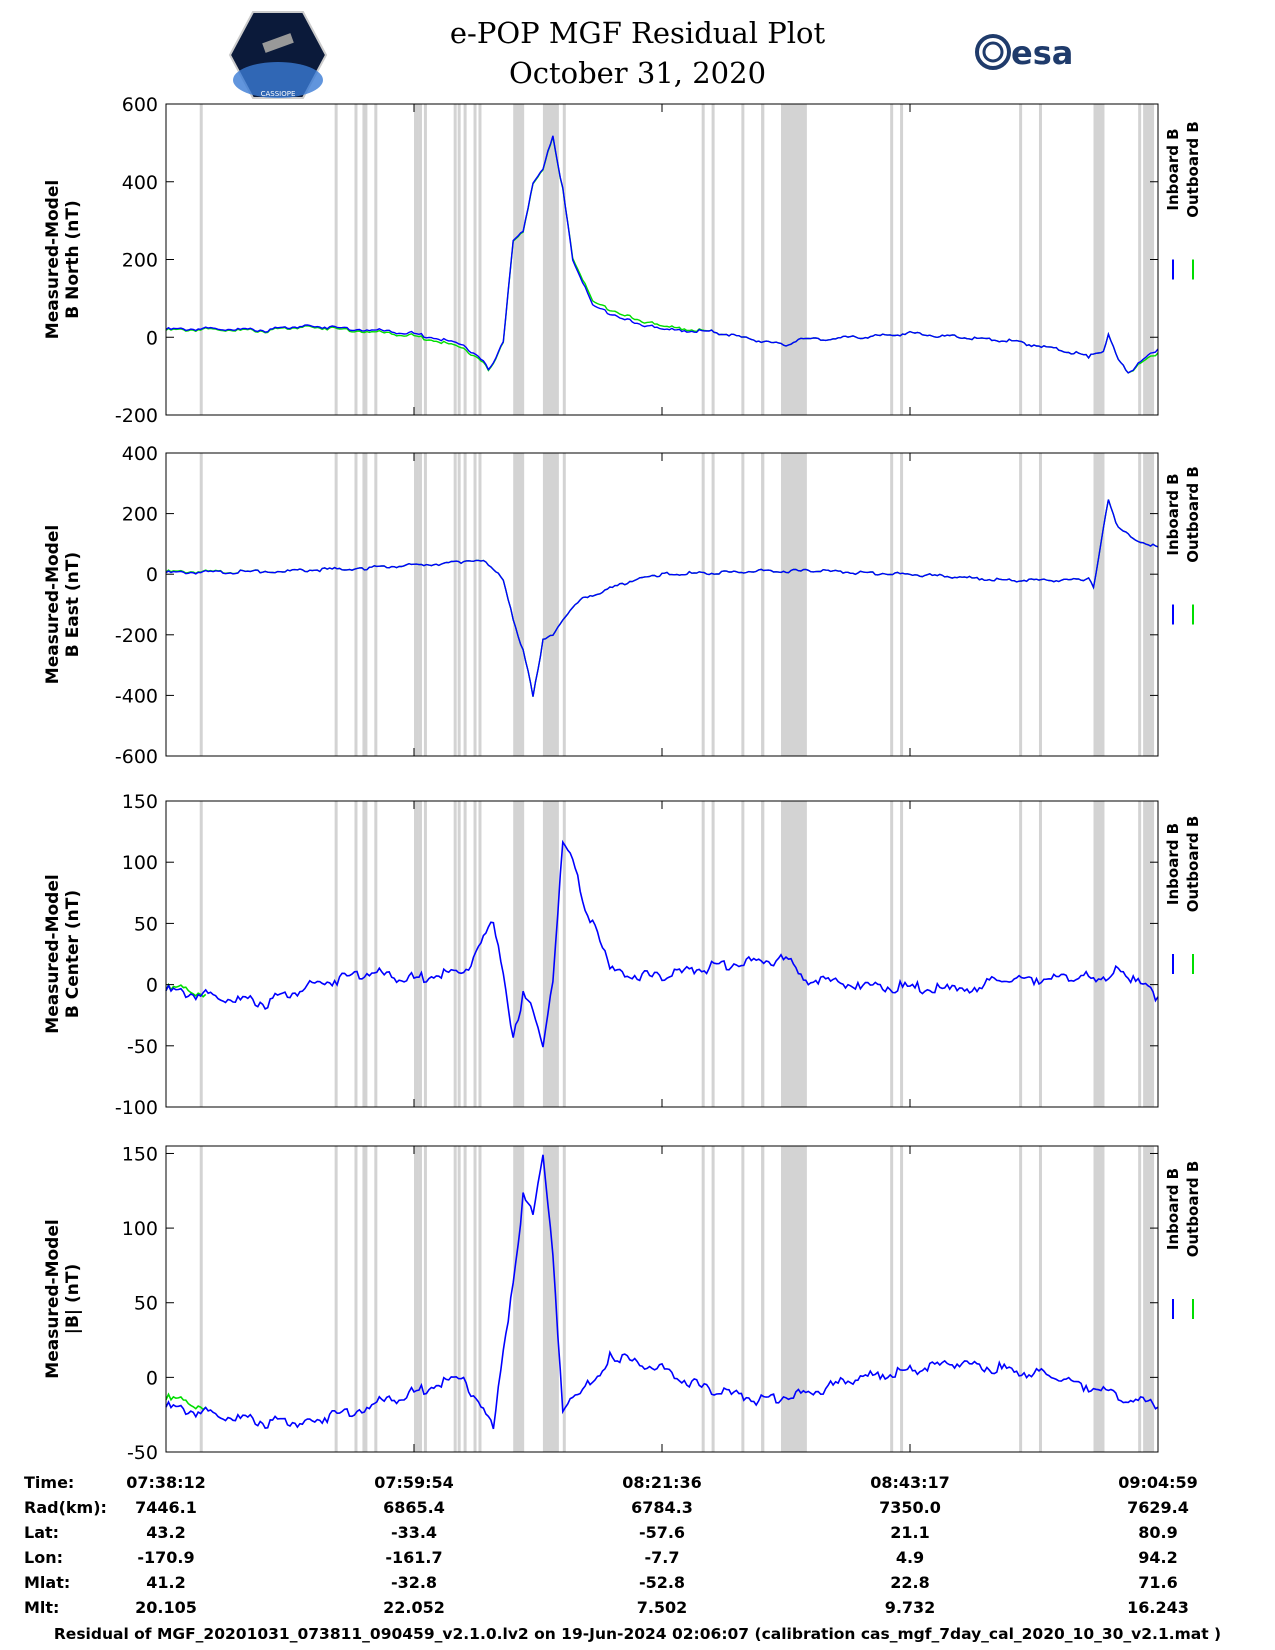 The height and width of the screenshot is (1650, 1275). Describe the element at coordinates (662, 1607) in the screenshot. I see `info-cell: 7.502` at that location.